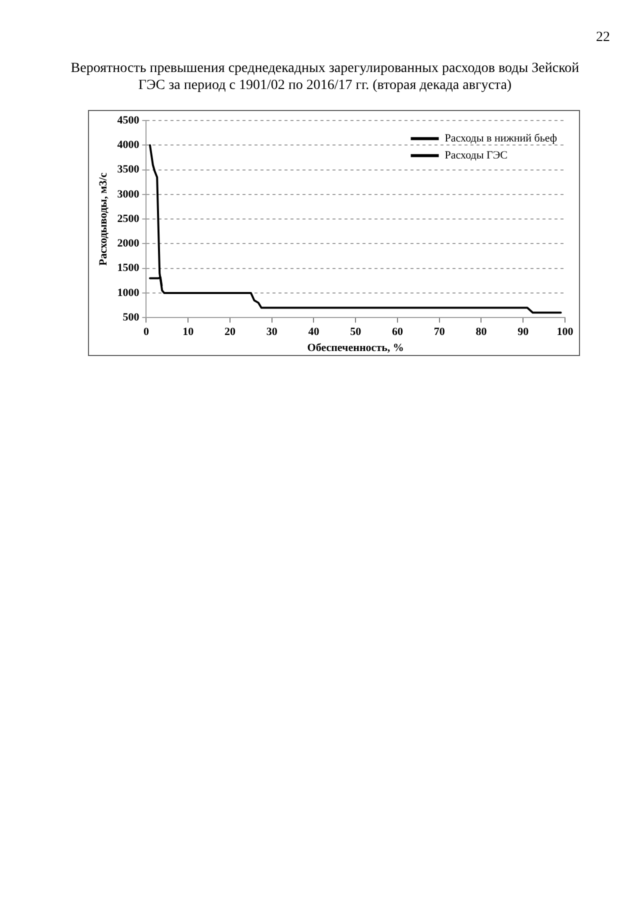 This screenshot has width=640, height=905. Describe the element at coordinates (146, 332) in the screenshot. I see `x-tick-label: 0` at that location.